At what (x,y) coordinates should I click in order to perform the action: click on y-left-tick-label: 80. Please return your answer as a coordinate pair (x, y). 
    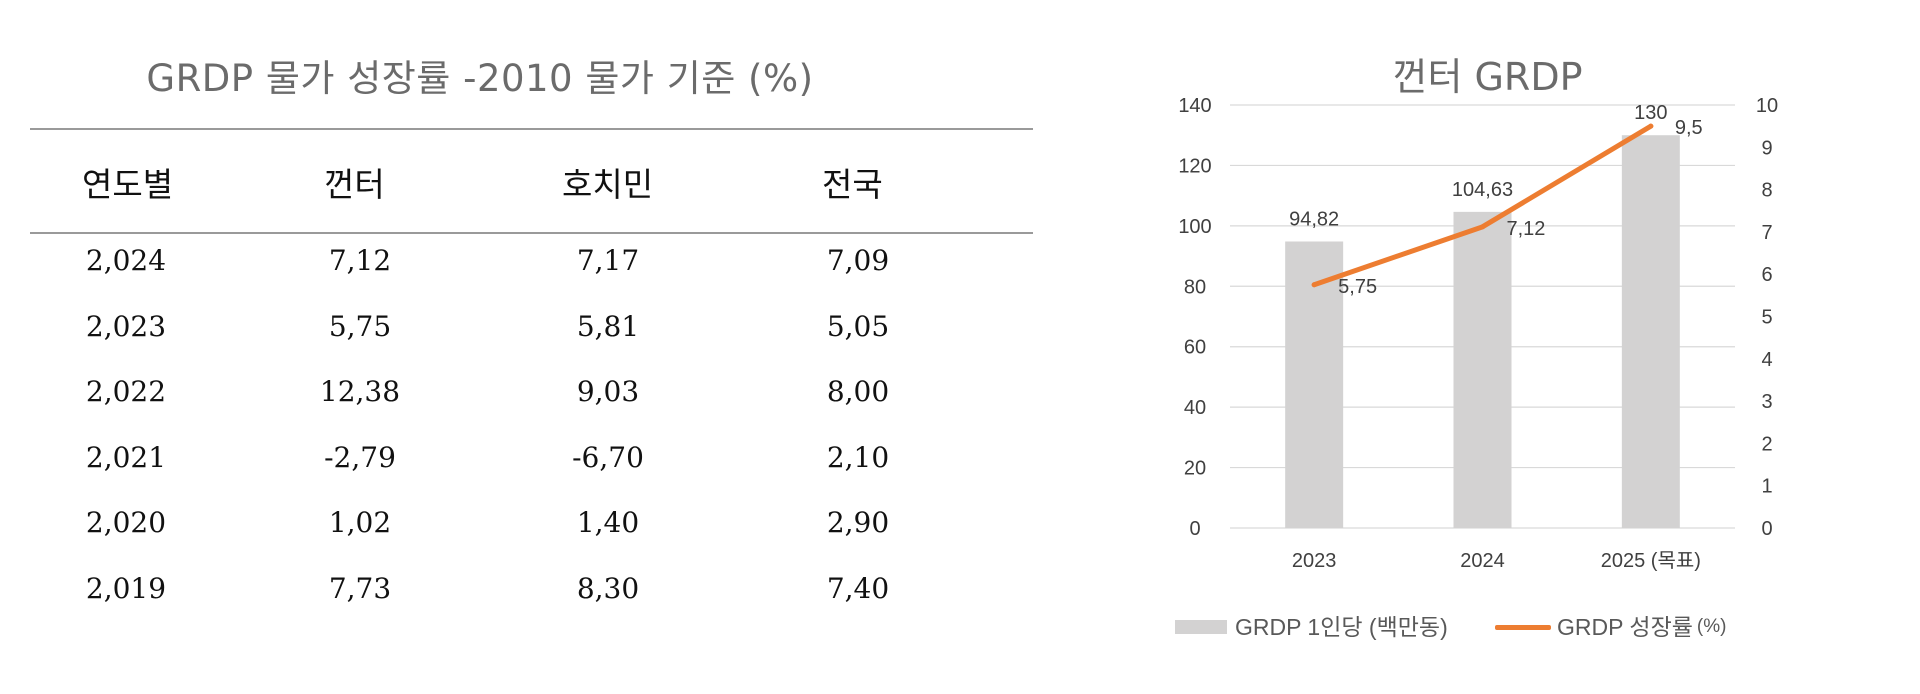
    Looking at the image, I should click on (1195, 287).